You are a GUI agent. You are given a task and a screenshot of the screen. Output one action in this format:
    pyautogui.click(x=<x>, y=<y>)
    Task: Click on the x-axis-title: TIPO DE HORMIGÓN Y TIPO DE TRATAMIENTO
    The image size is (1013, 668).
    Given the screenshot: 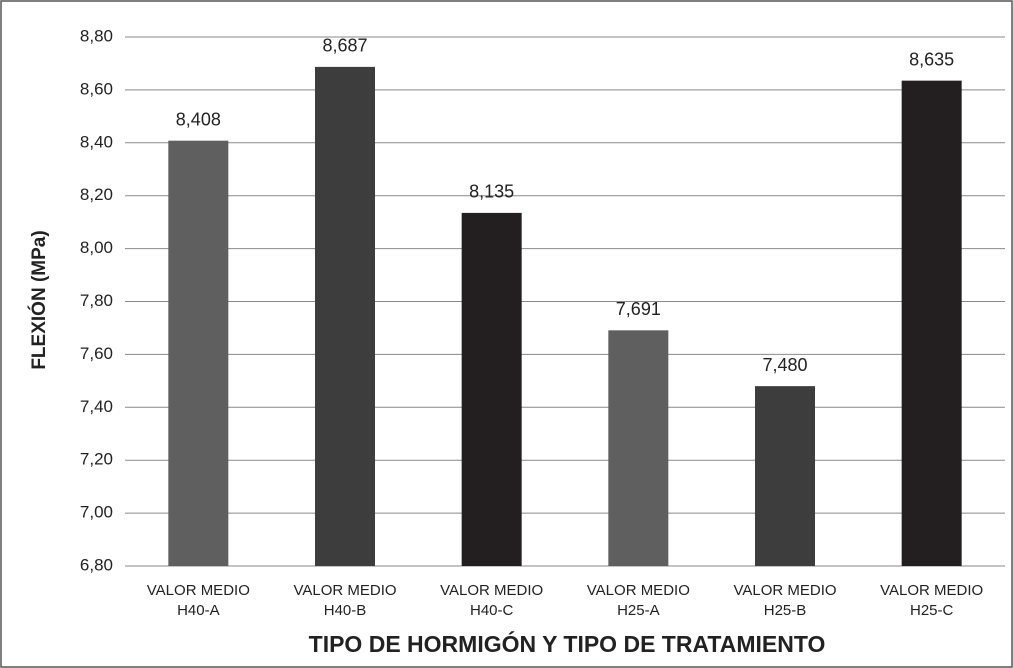 What is the action you would take?
    pyautogui.click(x=567, y=643)
    